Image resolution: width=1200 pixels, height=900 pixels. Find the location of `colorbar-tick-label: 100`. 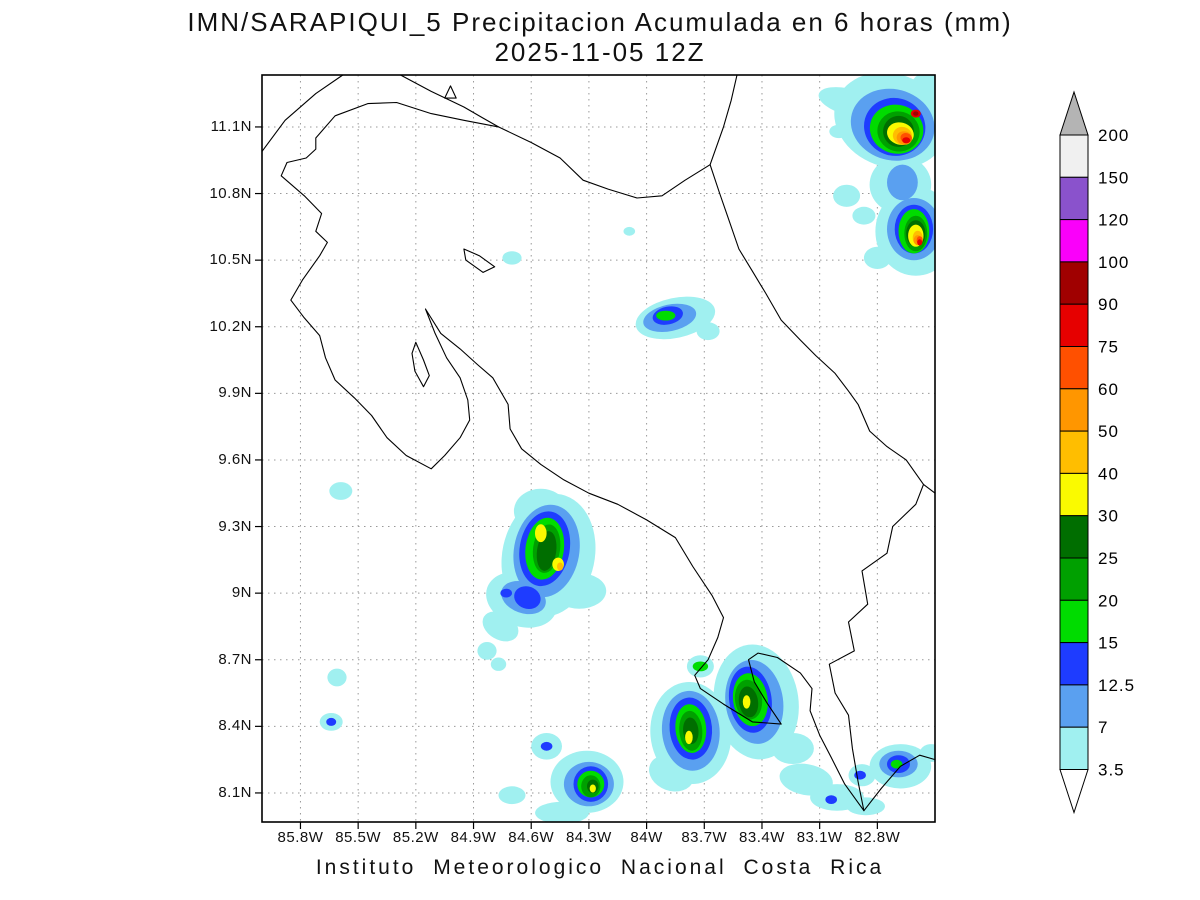

colorbar-tick-label: 100 is located at coordinates (1113, 262).